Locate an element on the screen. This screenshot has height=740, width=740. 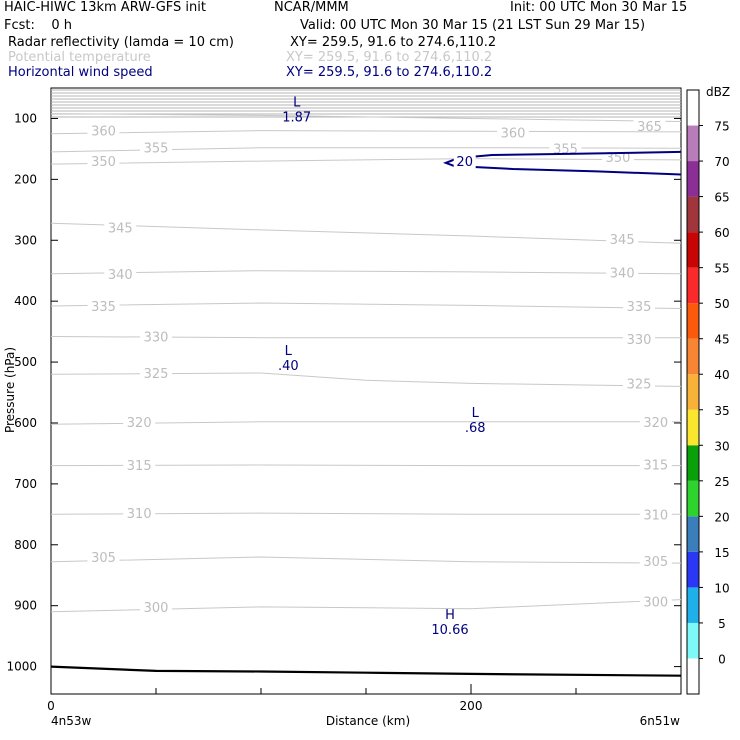
wind-label: 20 is located at coordinates (464, 162).